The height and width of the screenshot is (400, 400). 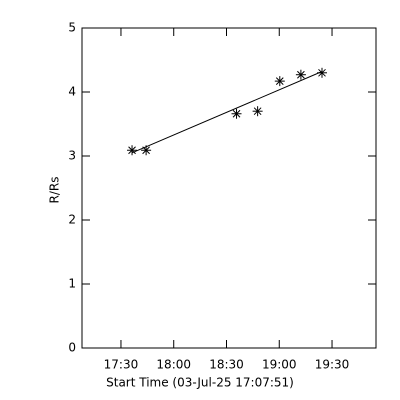 I want to click on x-tick-label: 17:30, so click(x=121, y=365).